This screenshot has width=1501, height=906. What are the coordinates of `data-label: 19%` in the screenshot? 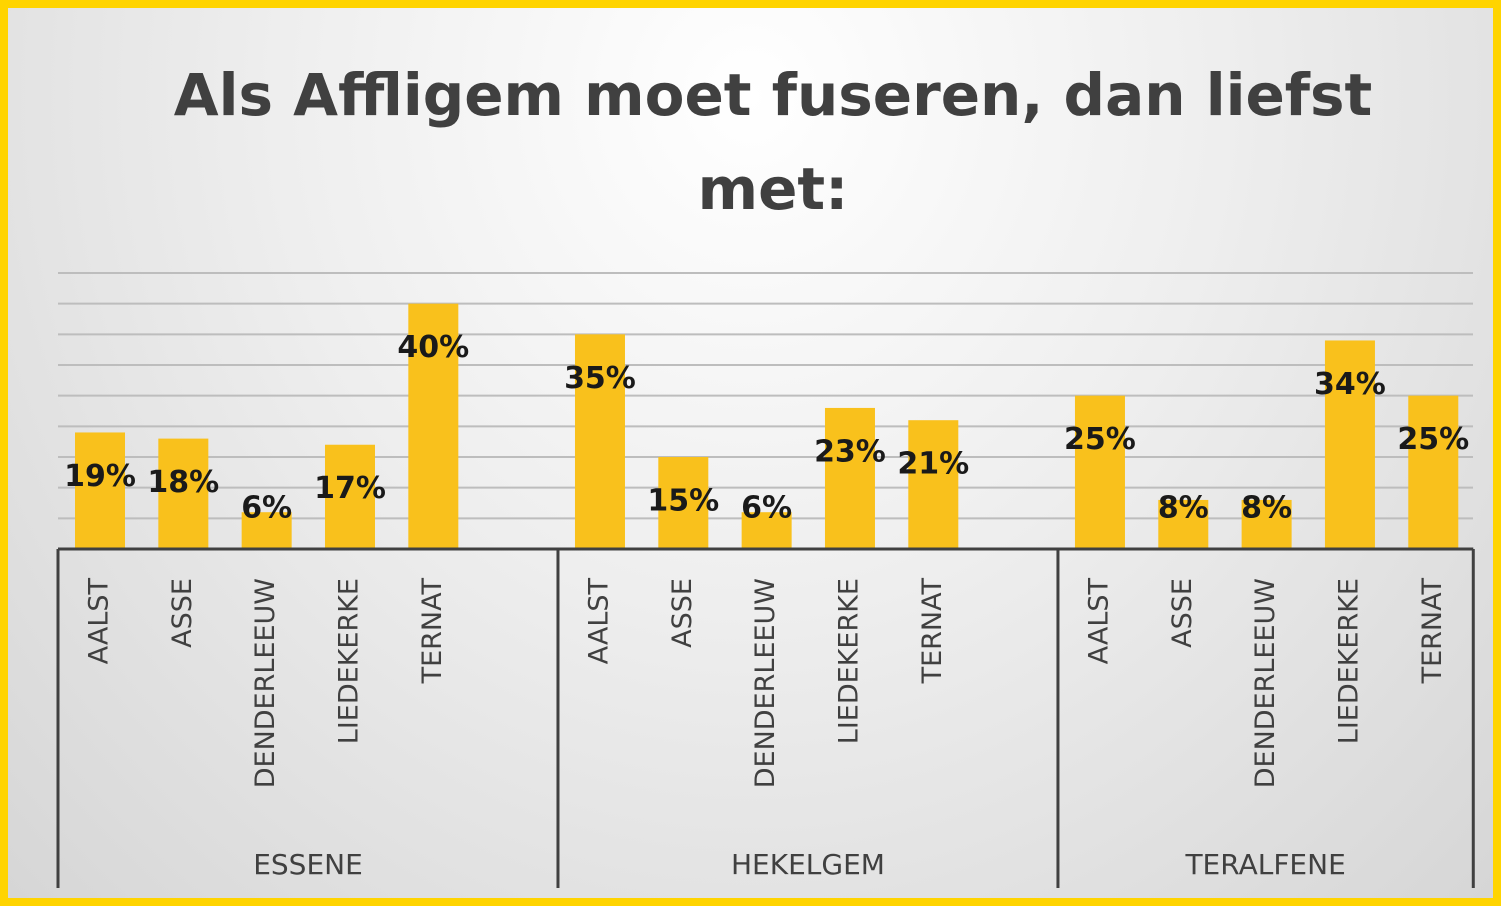 It's located at (100, 476).